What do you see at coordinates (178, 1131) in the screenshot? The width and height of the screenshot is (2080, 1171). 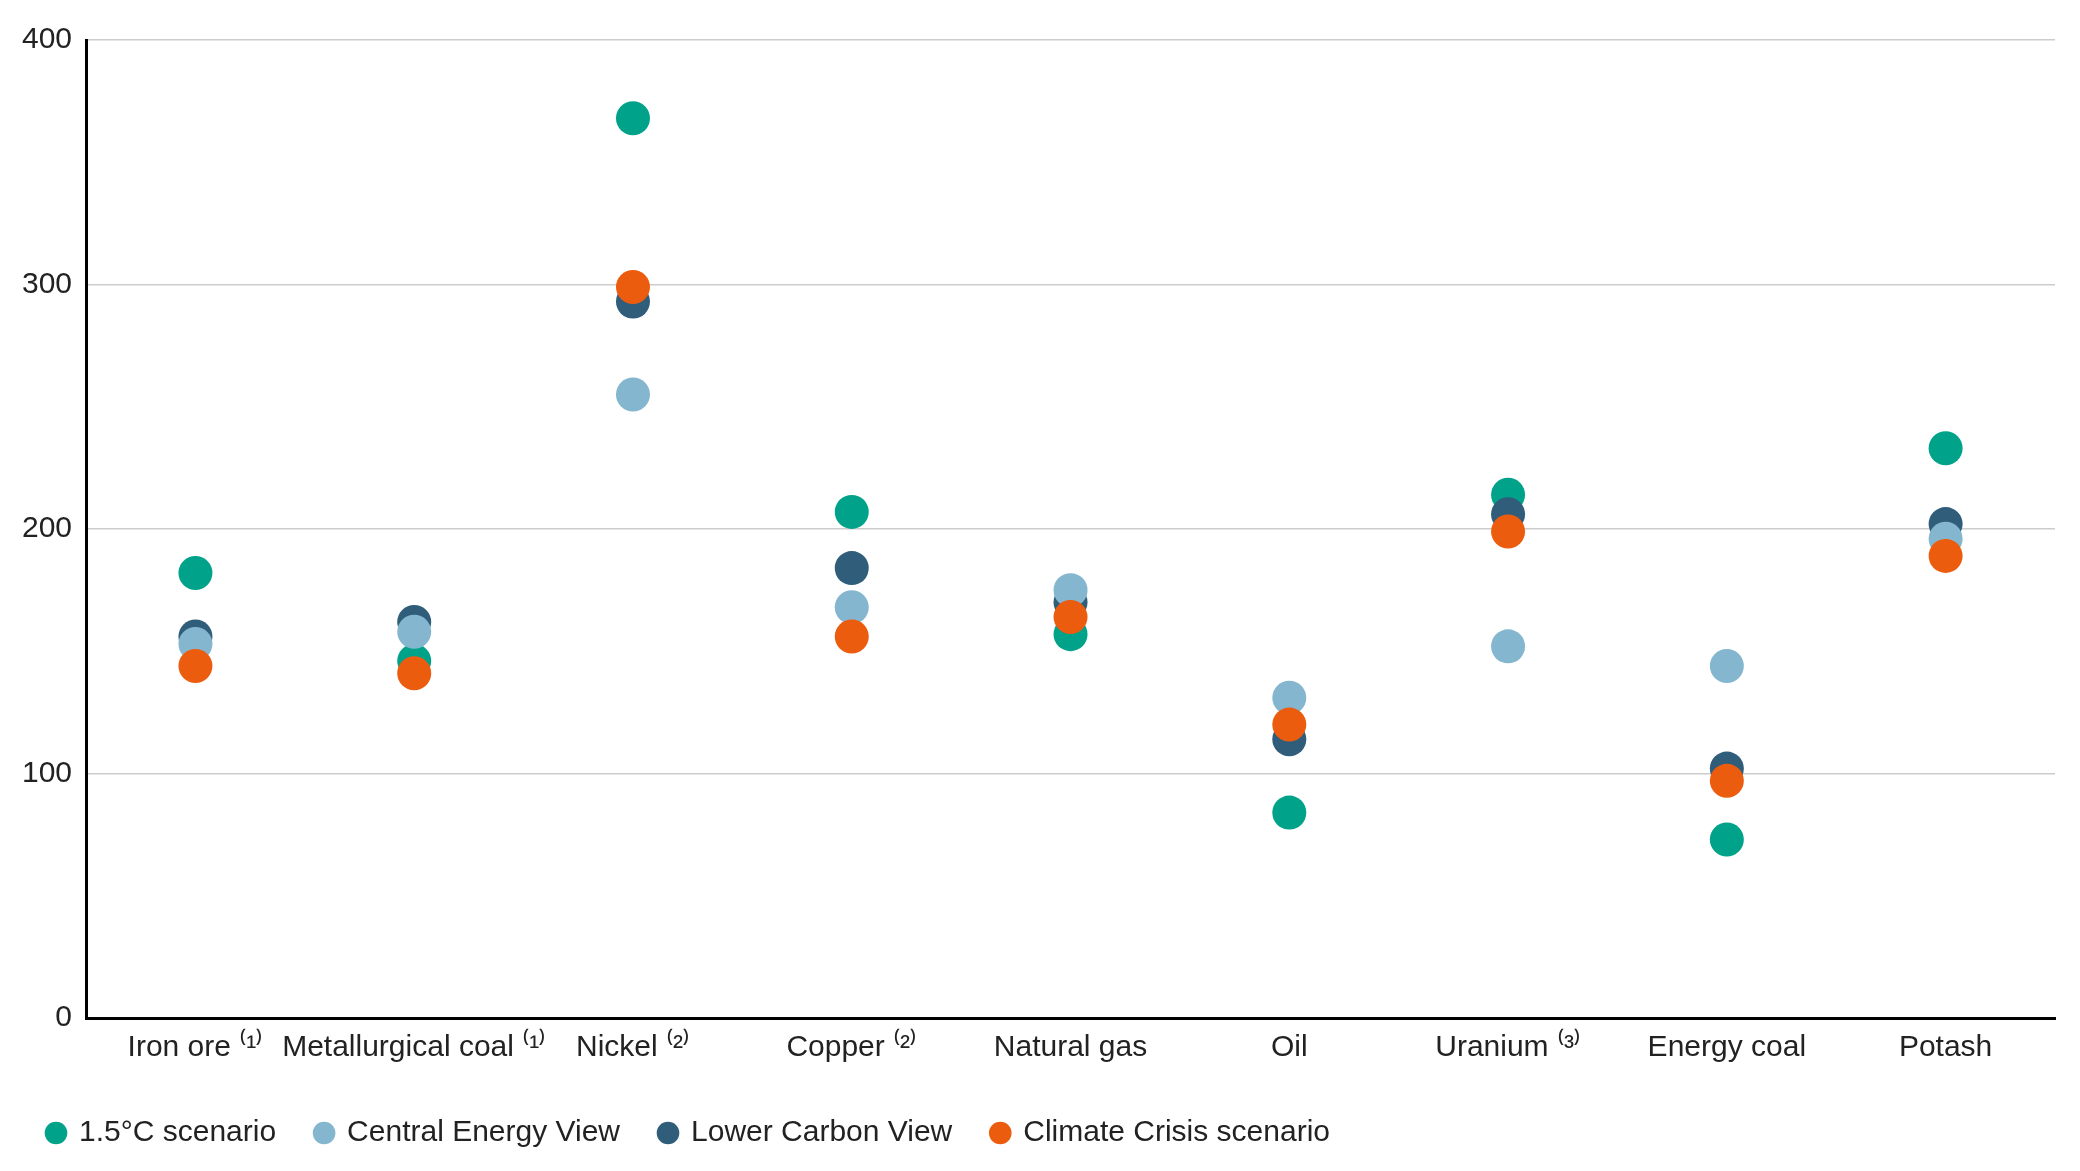 I see `legend-label: 1.5°C scenario` at bounding box center [178, 1131].